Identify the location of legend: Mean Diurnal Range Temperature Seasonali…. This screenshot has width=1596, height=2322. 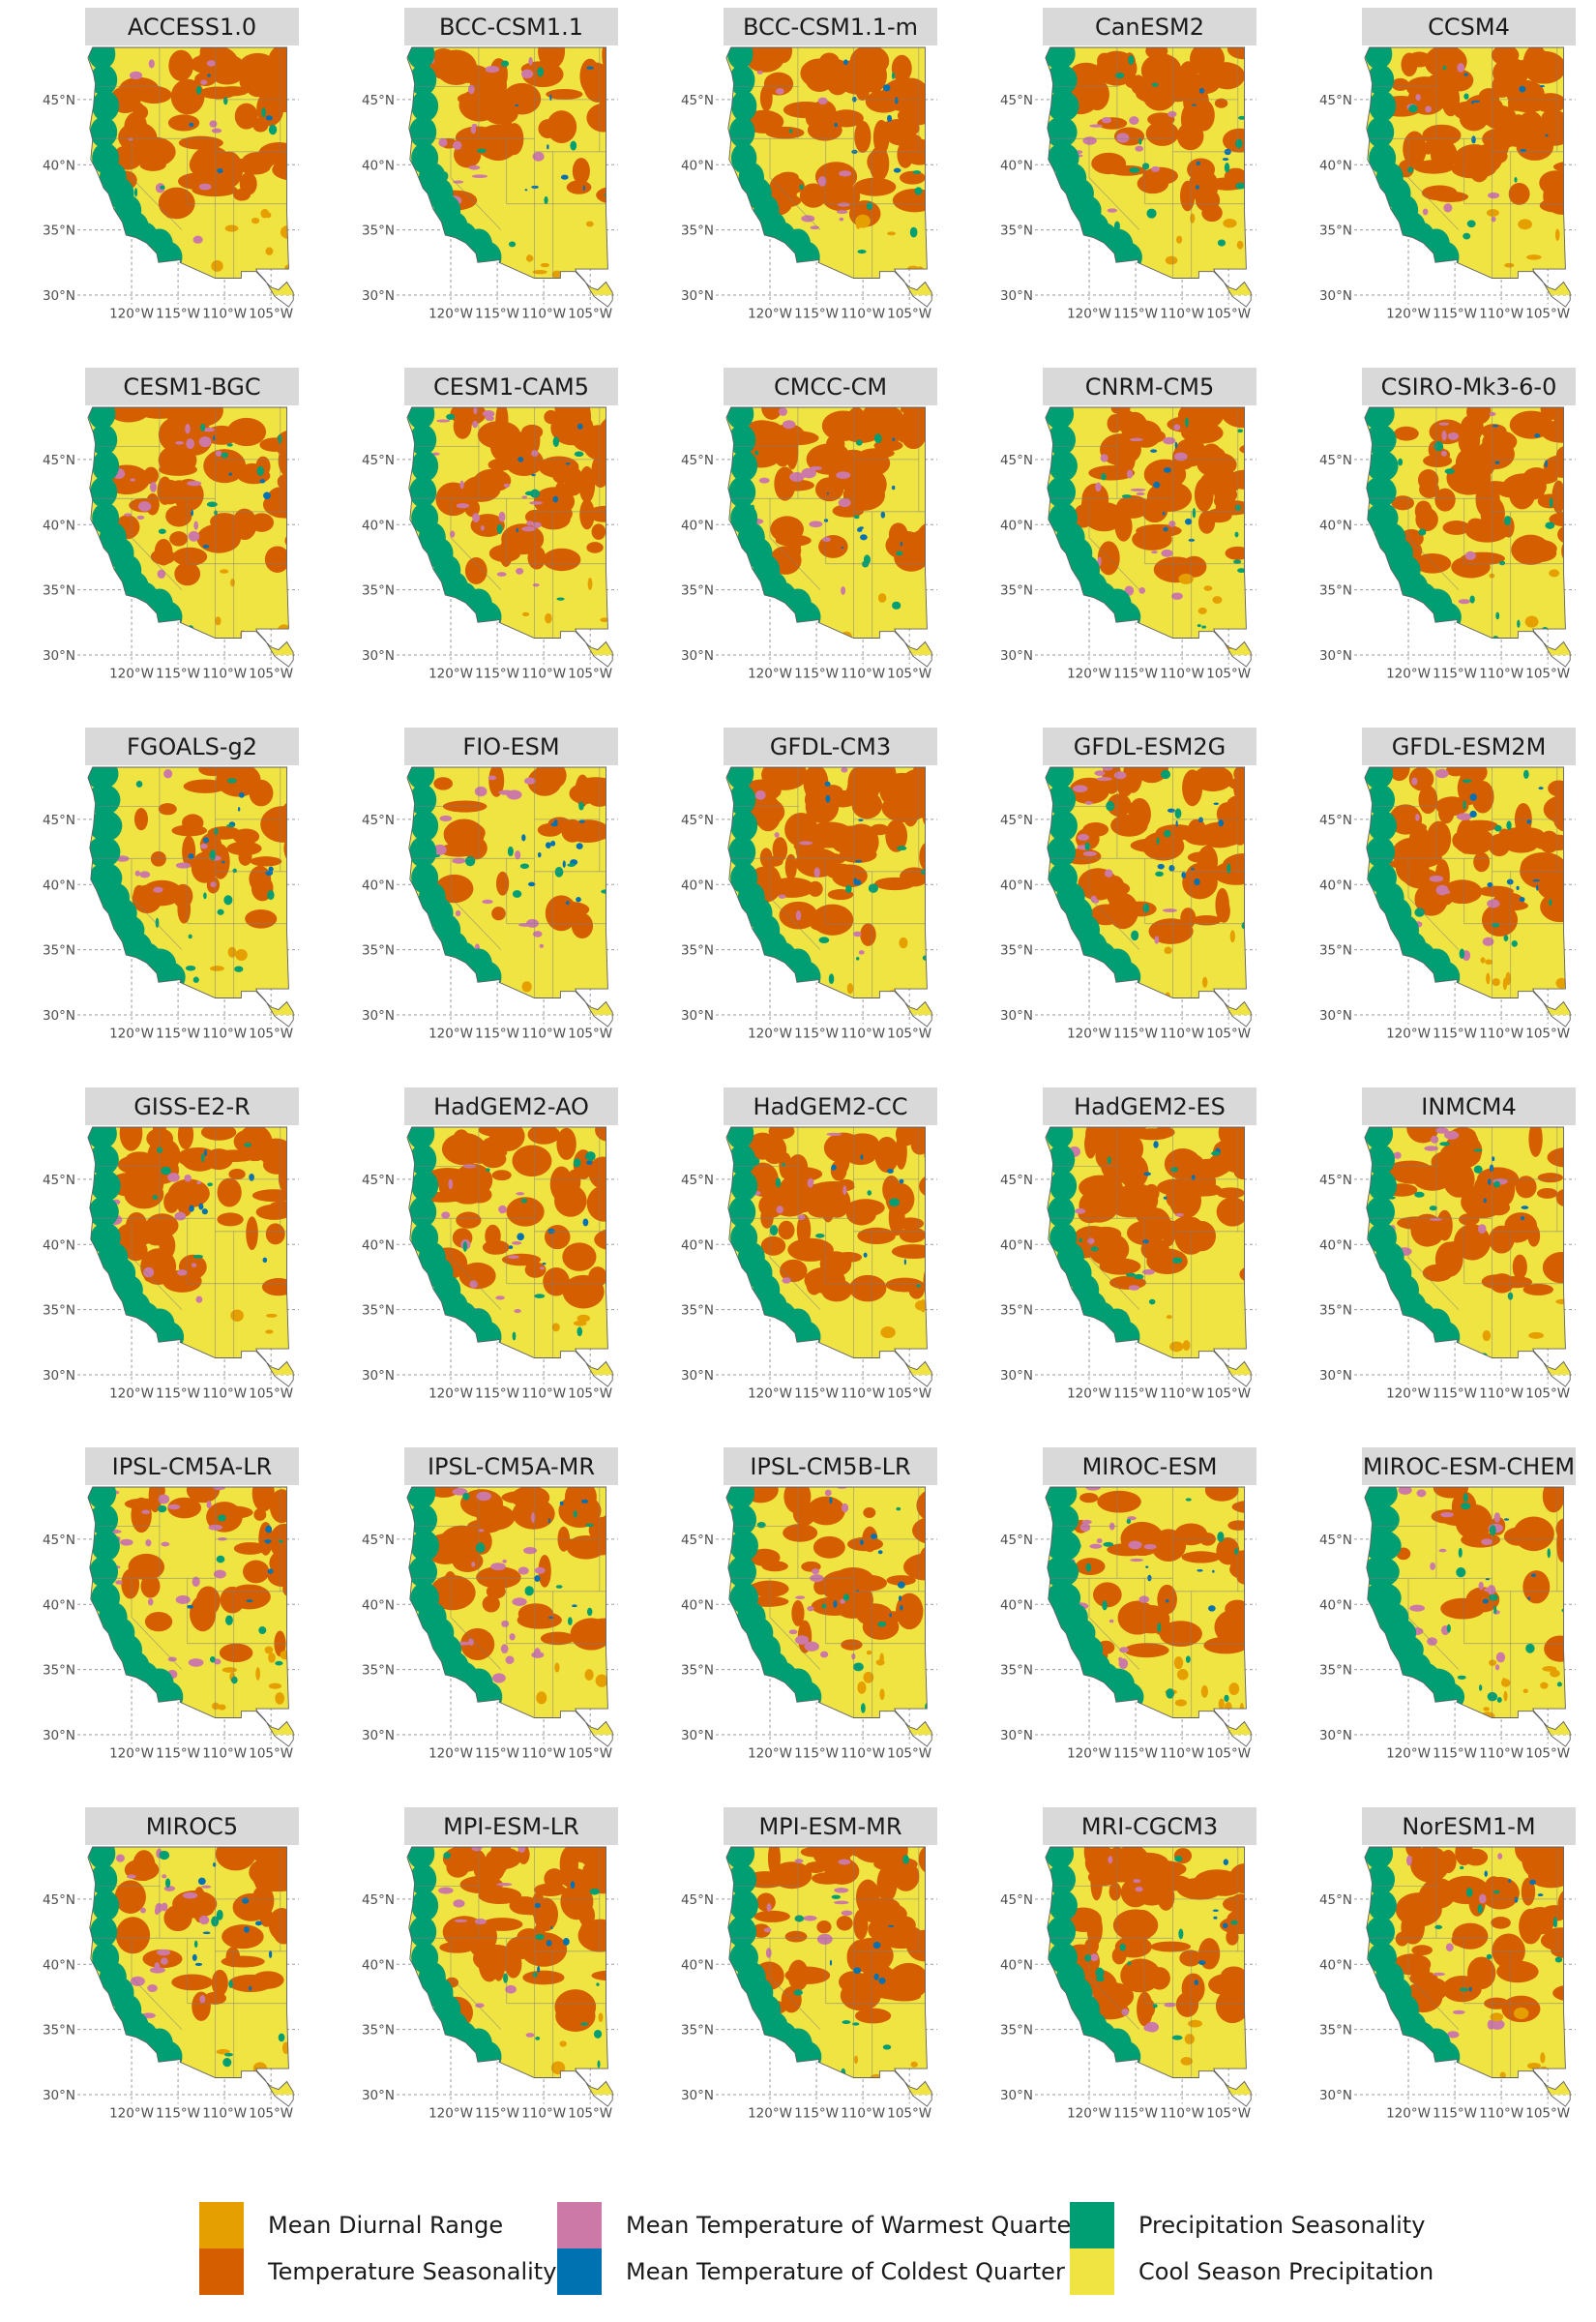
(822, 2249).